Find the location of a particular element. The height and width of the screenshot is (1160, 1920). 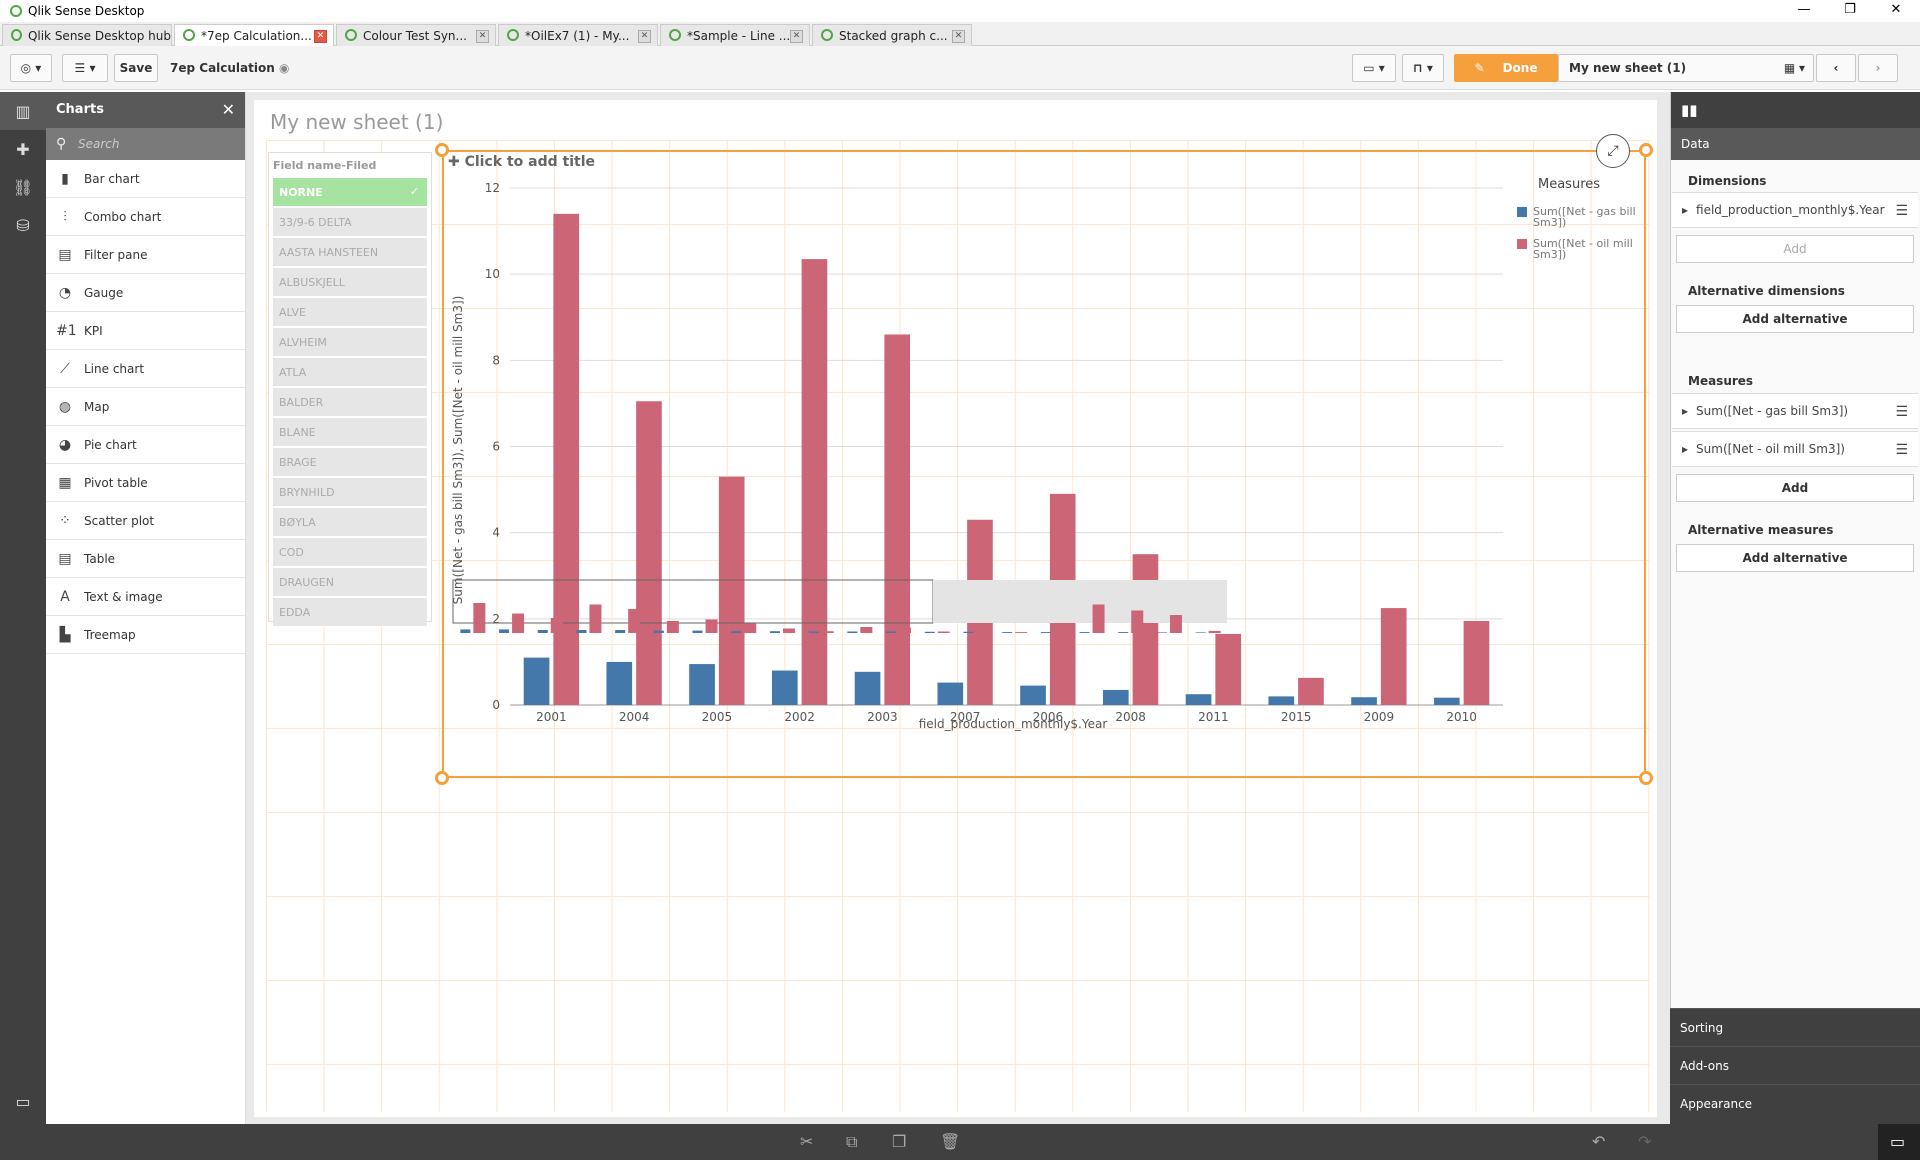

filter-value: AASTA HANSTEEN is located at coordinates (350, 252).